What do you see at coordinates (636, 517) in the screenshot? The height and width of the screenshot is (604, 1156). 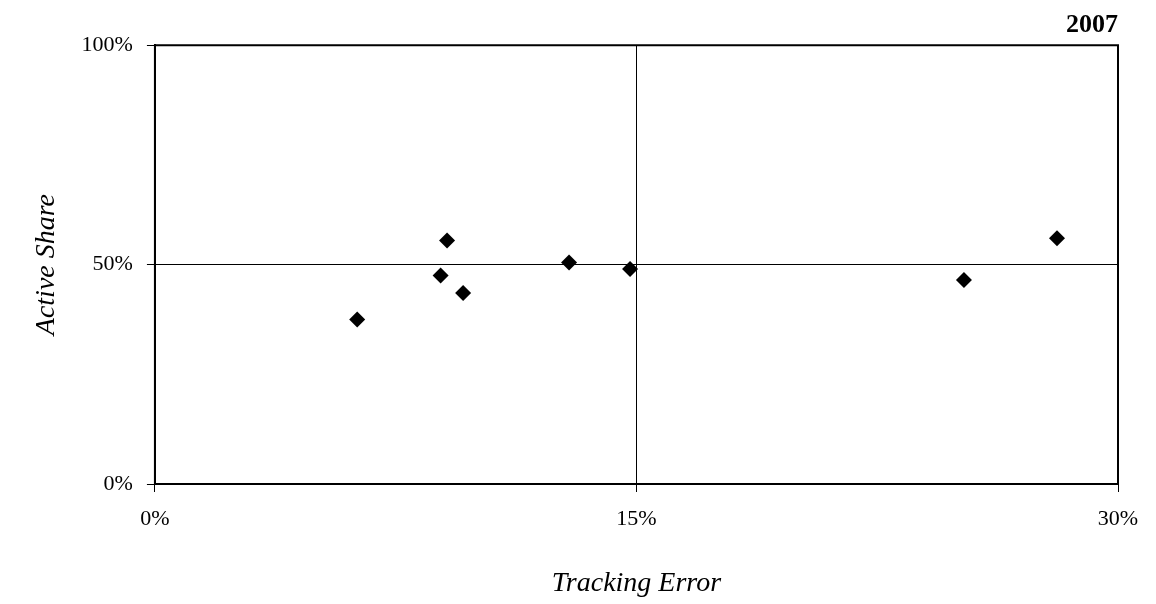 I see `x-tick-label: 15%` at bounding box center [636, 517].